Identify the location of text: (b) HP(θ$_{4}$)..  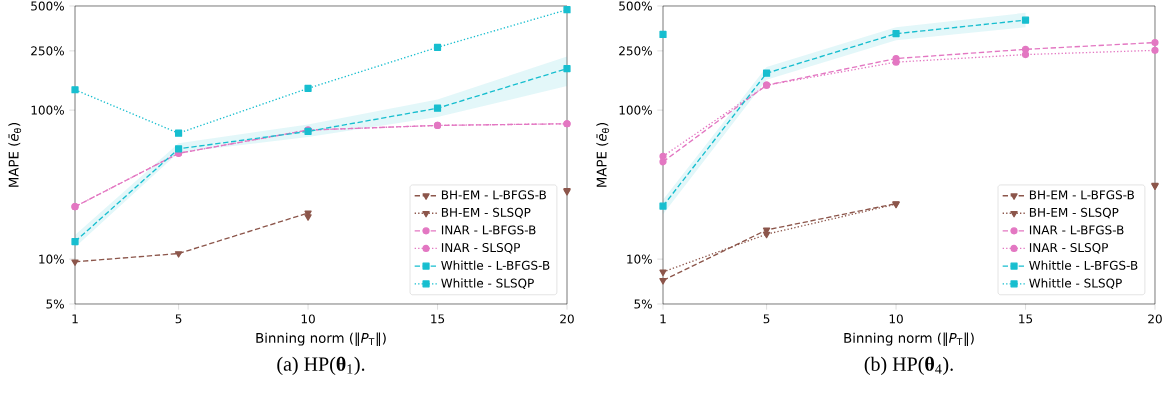
(908, 365).